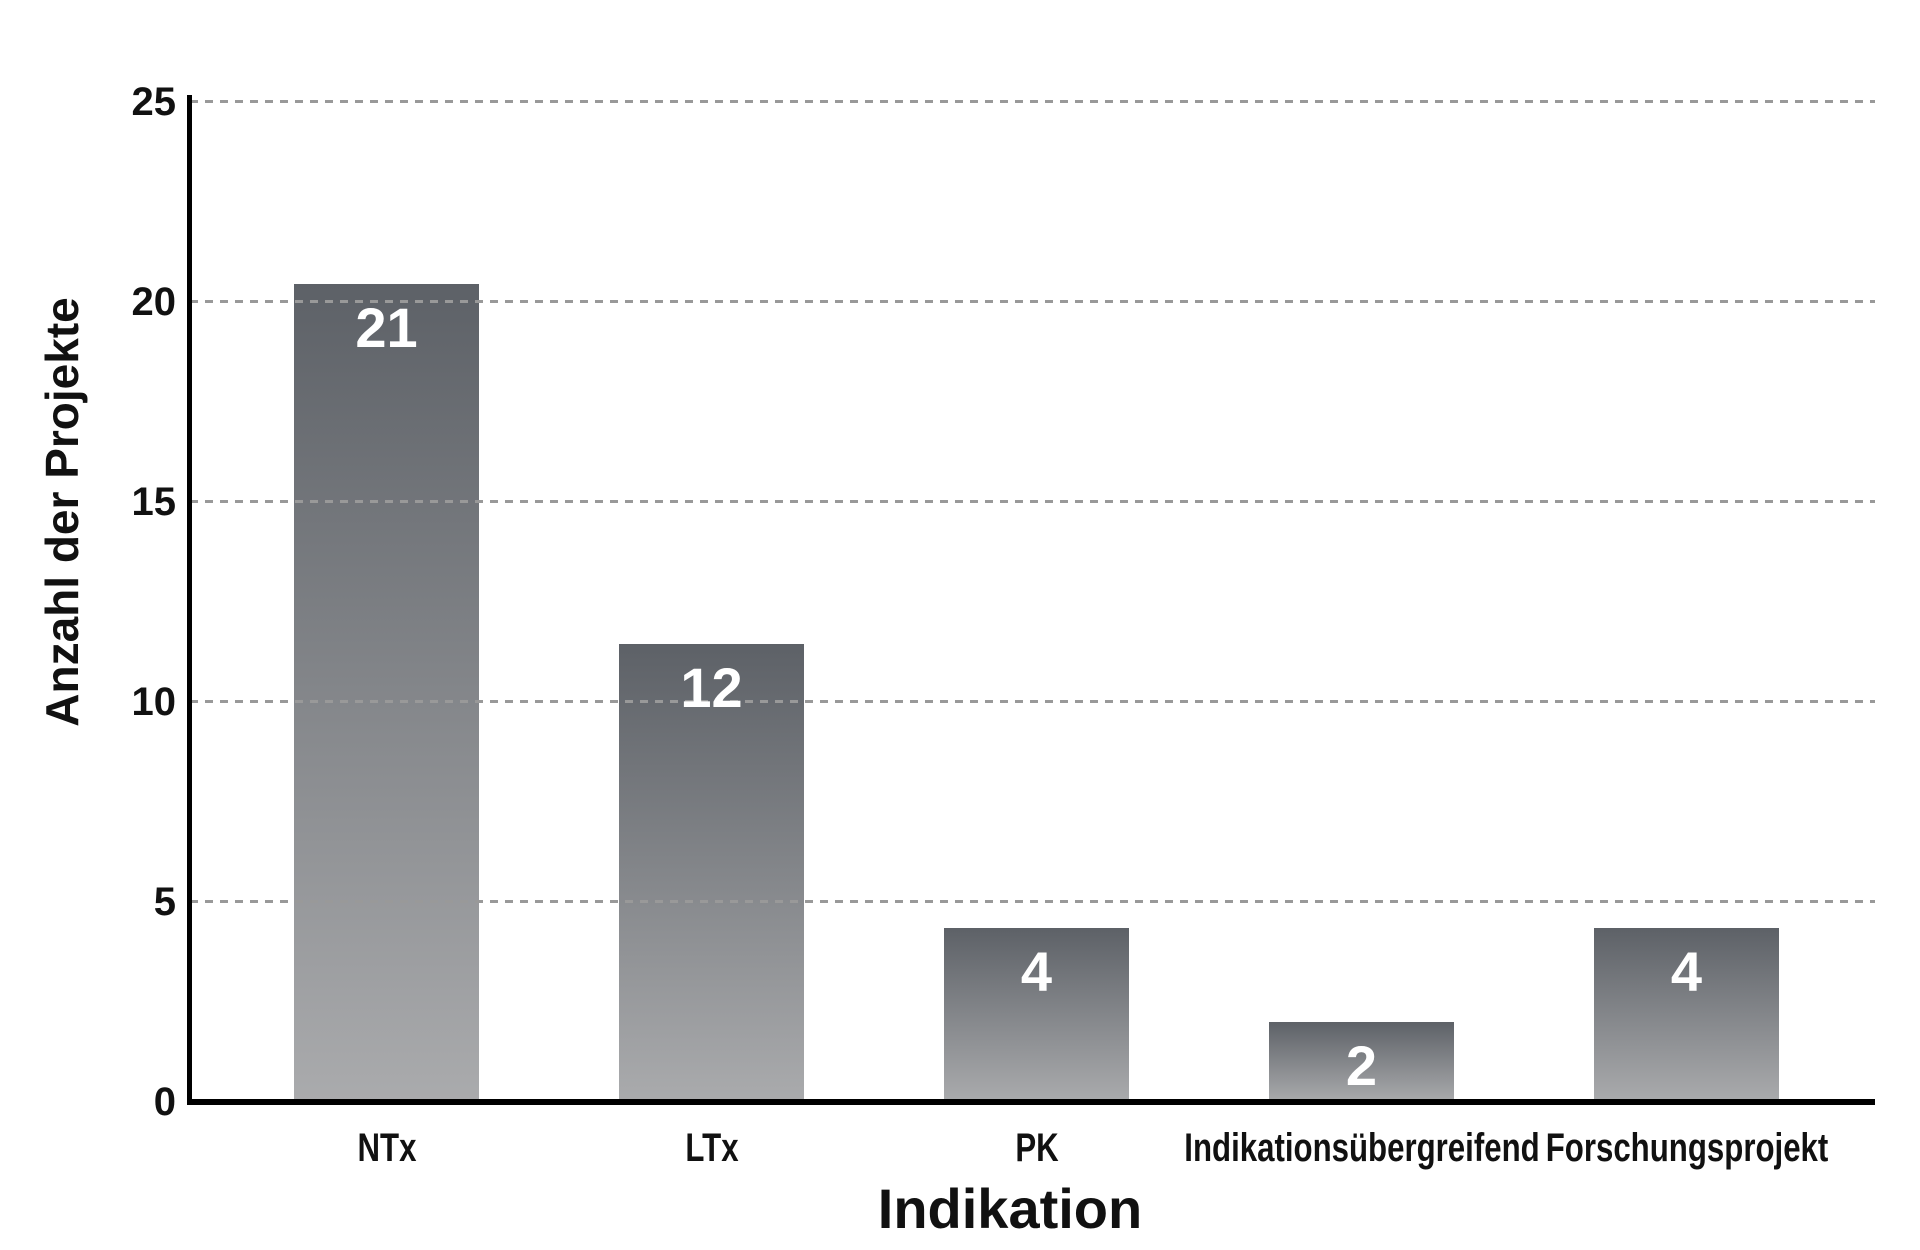  Describe the element at coordinates (154, 302) in the screenshot. I see `y-tick-label-20: 20` at that location.